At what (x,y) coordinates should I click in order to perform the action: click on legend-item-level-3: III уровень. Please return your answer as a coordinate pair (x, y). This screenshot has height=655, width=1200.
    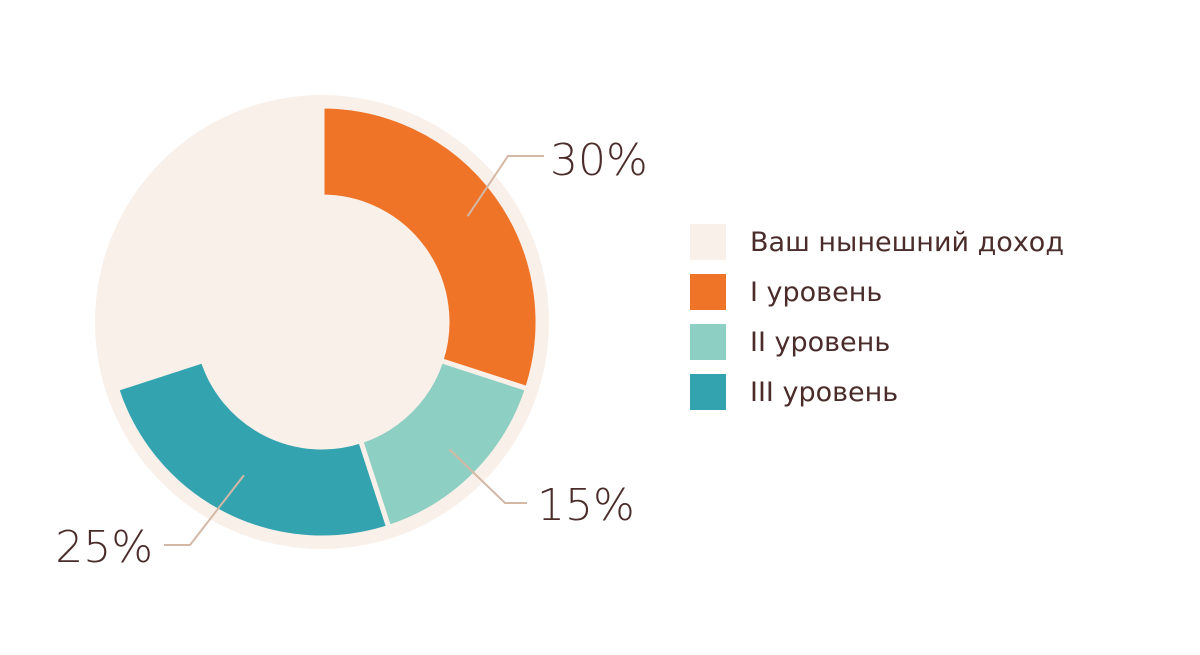
    Looking at the image, I should click on (877, 392).